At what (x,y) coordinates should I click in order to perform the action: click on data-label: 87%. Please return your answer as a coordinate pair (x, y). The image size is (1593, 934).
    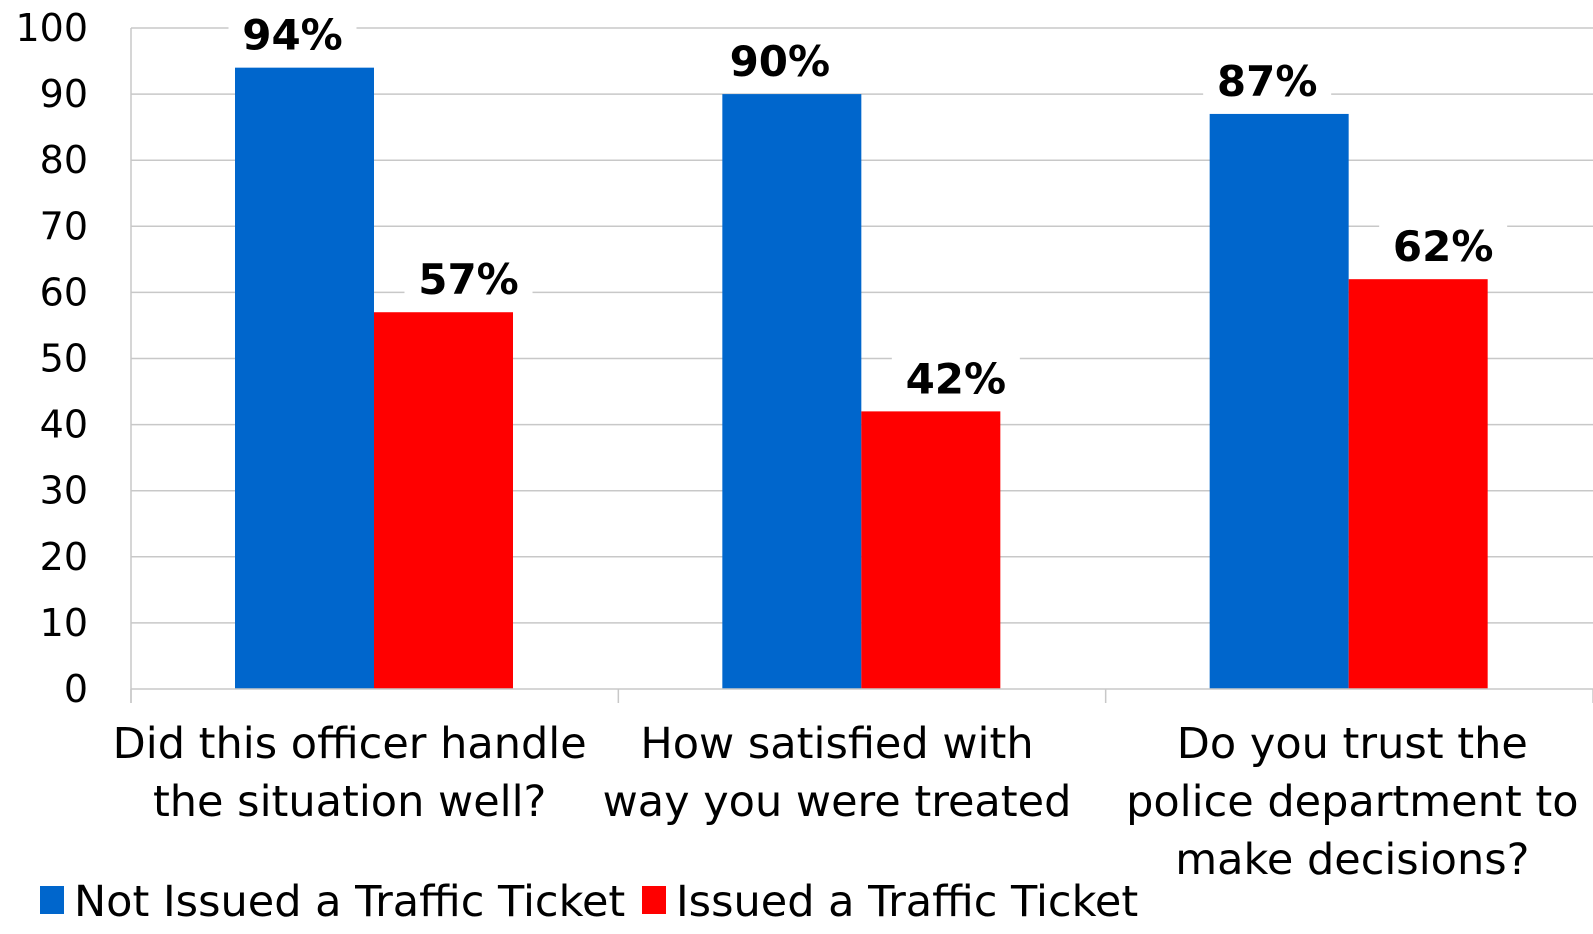
    Looking at the image, I should click on (1267, 81).